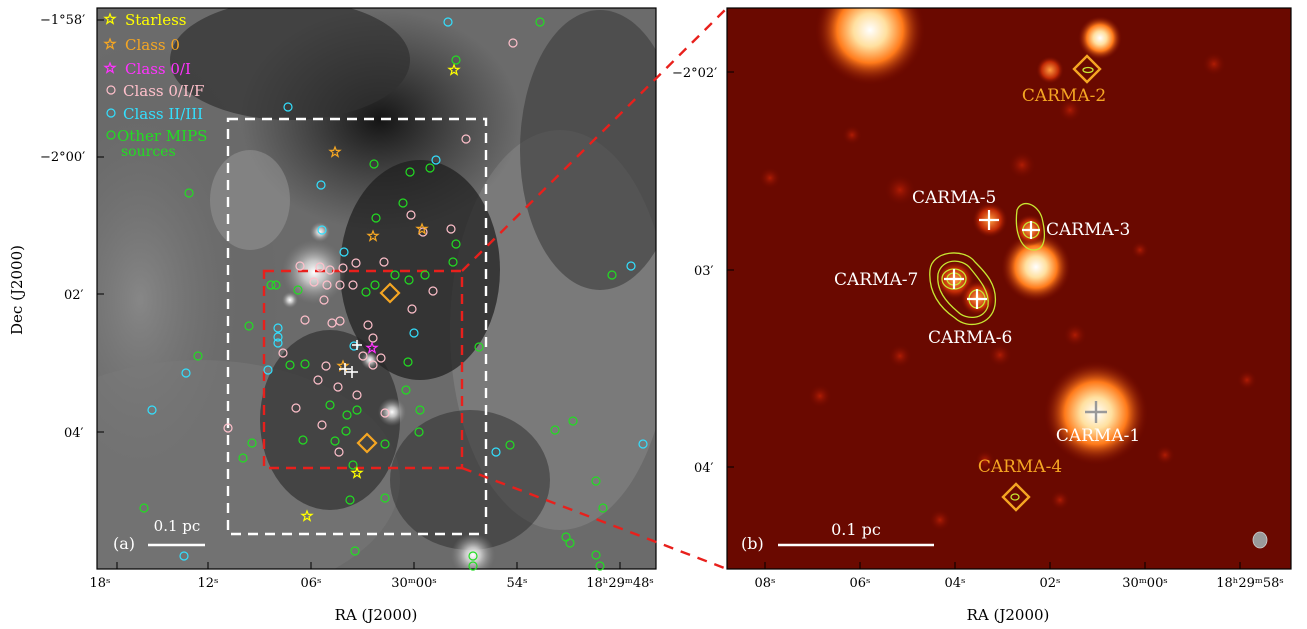  Describe the element at coordinates (378, 368) in the screenshot. I see `carma-diamonds-a` at that location.